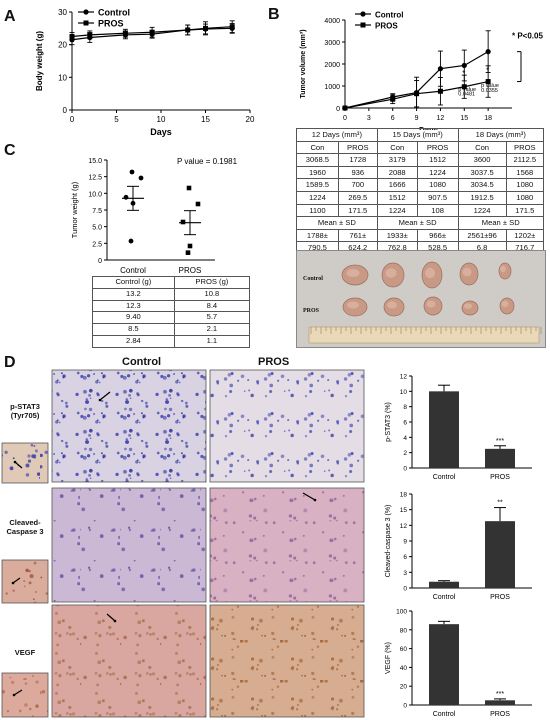  Describe the element at coordinates (303, 63) in the screenshot. I see `y-axis-label: Tumor volume (mm³)` at that location.